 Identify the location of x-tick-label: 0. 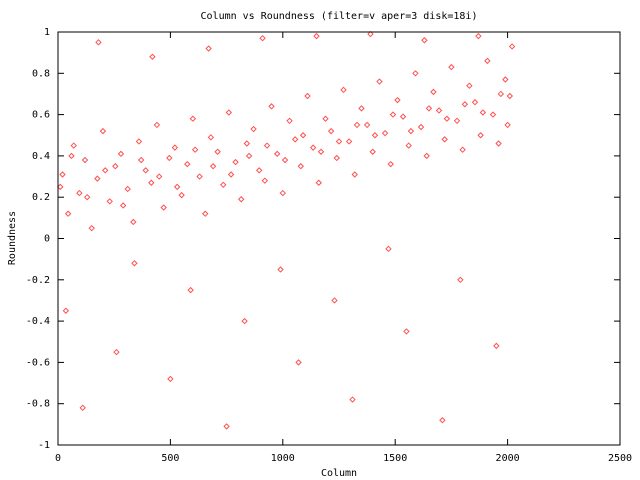
(58, 458).